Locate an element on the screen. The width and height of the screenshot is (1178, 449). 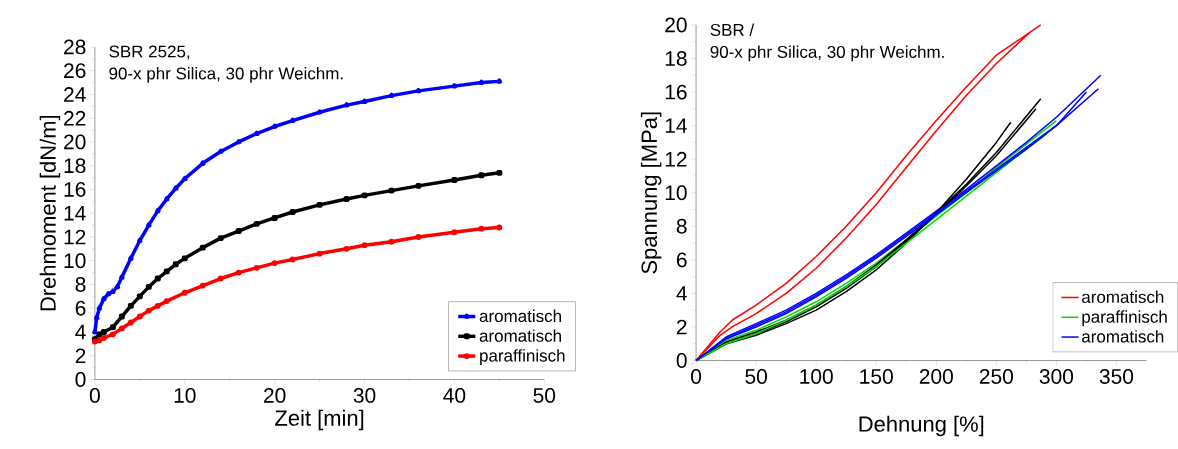
x-tick-label: 30 is located at coordinates (364, 395).